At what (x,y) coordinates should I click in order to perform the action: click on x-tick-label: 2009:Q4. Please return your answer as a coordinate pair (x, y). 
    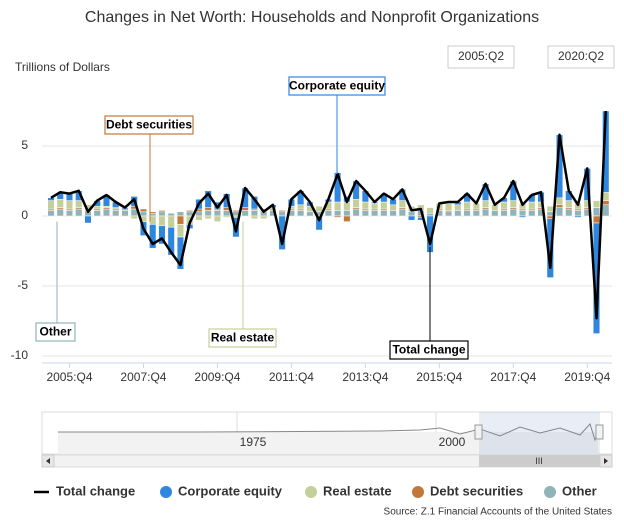
    Looking at the image, I should click on (217, 377).